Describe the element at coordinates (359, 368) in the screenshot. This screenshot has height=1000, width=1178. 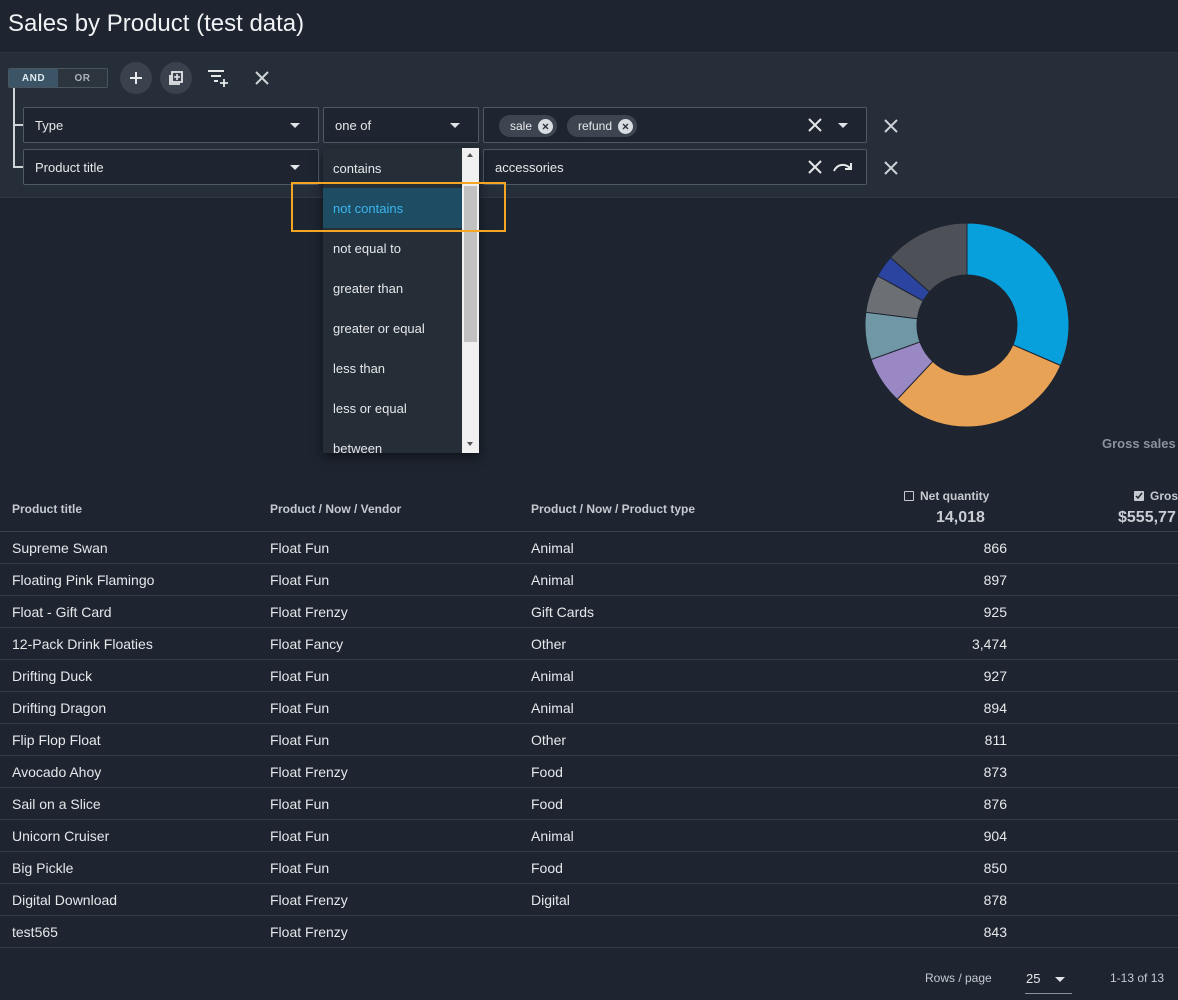
I see `operator-option: less than` at that location.